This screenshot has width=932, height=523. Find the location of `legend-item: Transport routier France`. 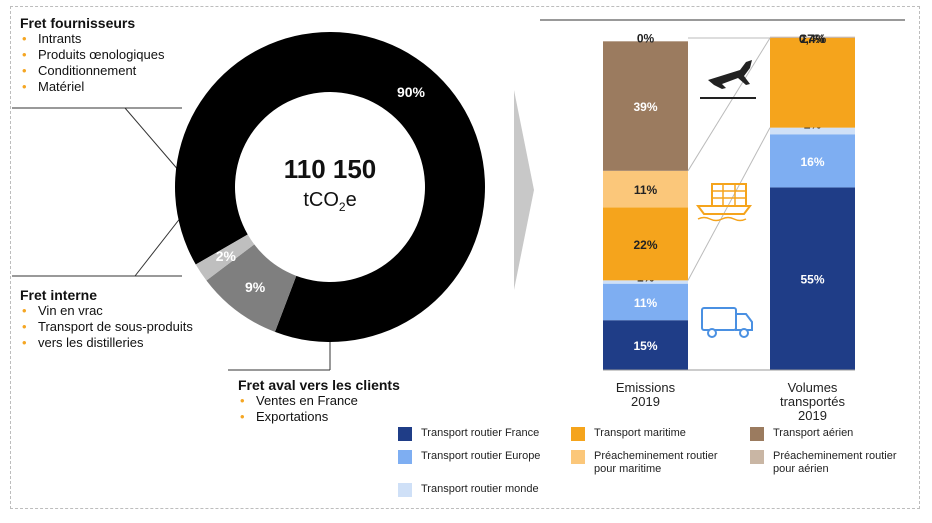

legend-item: Transport routier France is located at coordinates (468, 434).